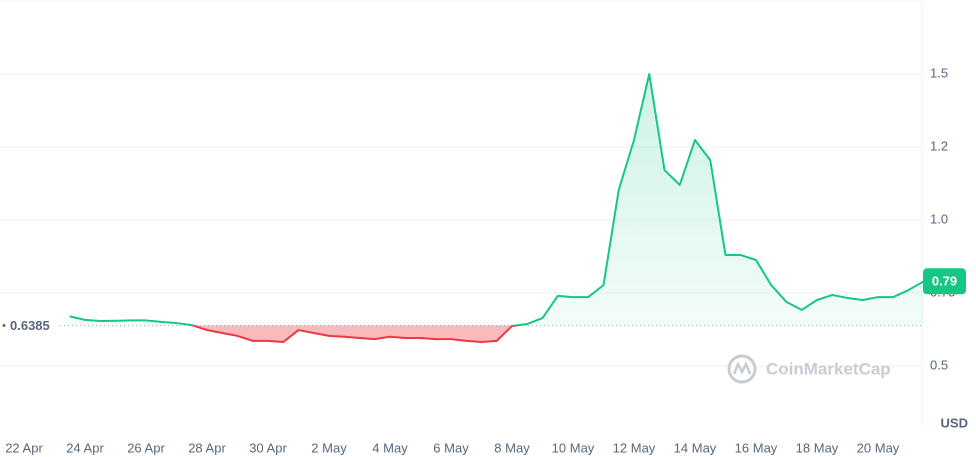 This screenshot has width=976, height=457. What do you see at coordinates (695, 447) in the screenshot?
I see `x-tick-label: 14 May` at bounding box center [695, 447].